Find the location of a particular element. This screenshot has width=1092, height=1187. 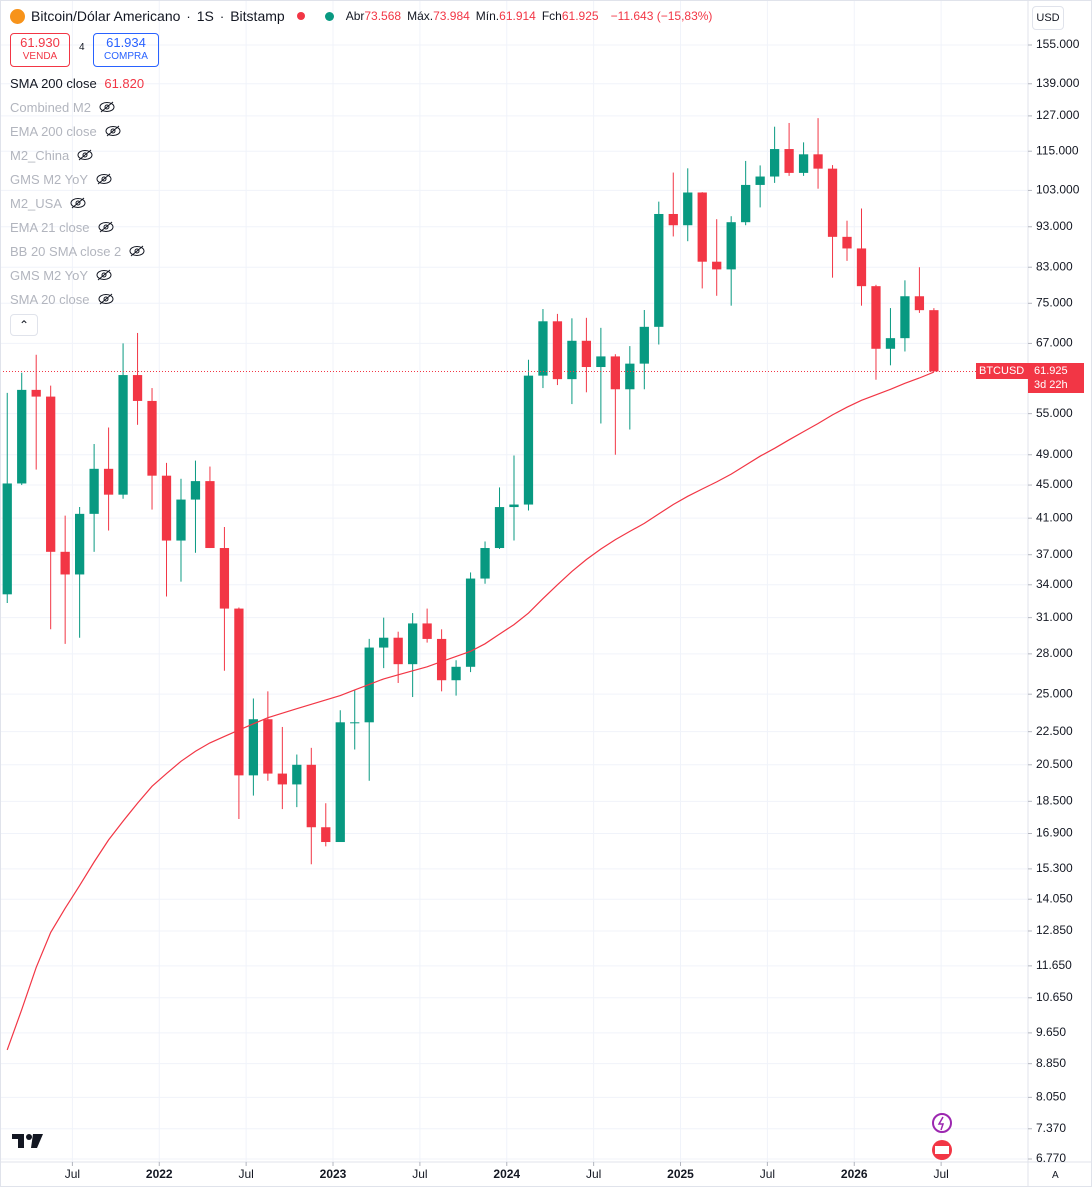

x-tick-label: 2022 is located at coordinates (159, 1174).